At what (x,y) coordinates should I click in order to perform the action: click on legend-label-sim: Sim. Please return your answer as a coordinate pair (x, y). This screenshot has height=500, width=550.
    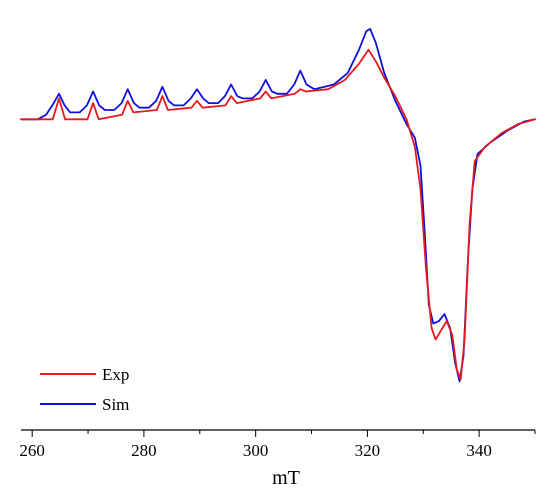
    Looking at the image, I should click on (115, 404).